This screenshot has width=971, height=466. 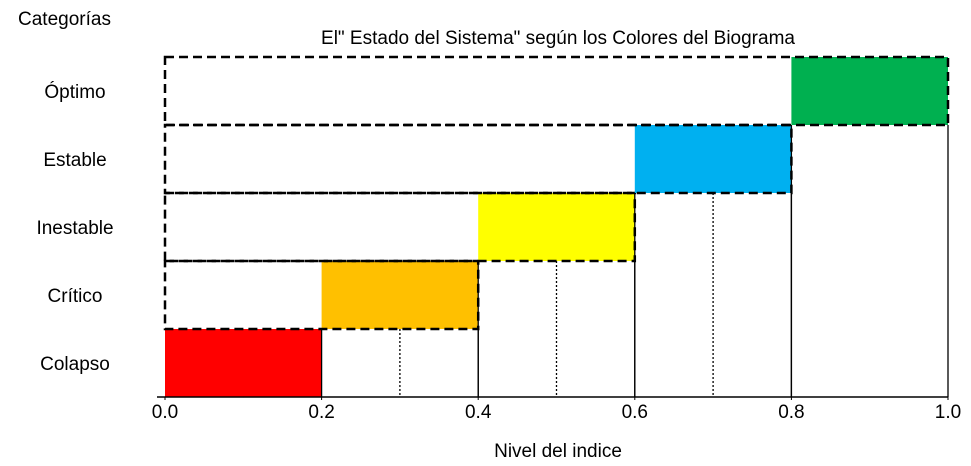 I want to click on x-axis-label: Nivel del indice, so click(x=558, y=451).